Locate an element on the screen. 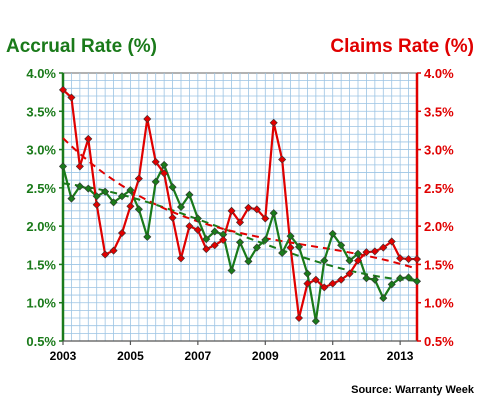 This screenshot has height=400, width=480. right-y-tick-label: 1.5% is located at coordinates (439, 264).